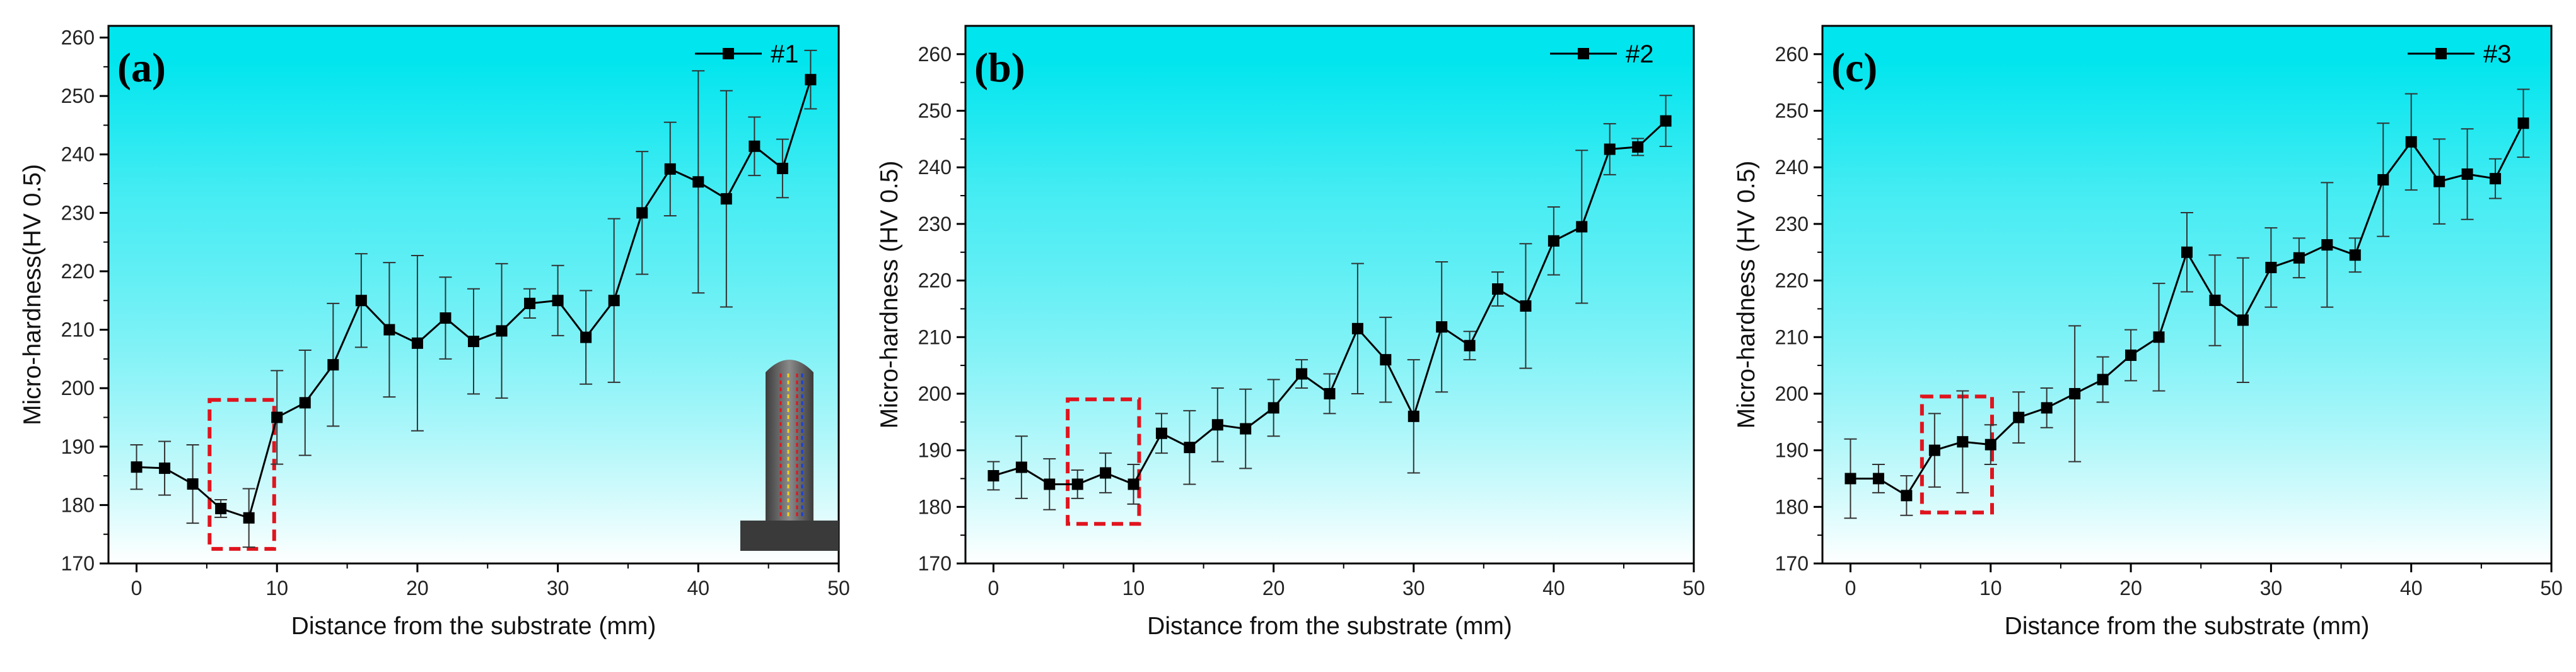 Image resolution: width=2576 pixels, height=672 pixels. I want to click on highlight-box, so click(1957, 455).